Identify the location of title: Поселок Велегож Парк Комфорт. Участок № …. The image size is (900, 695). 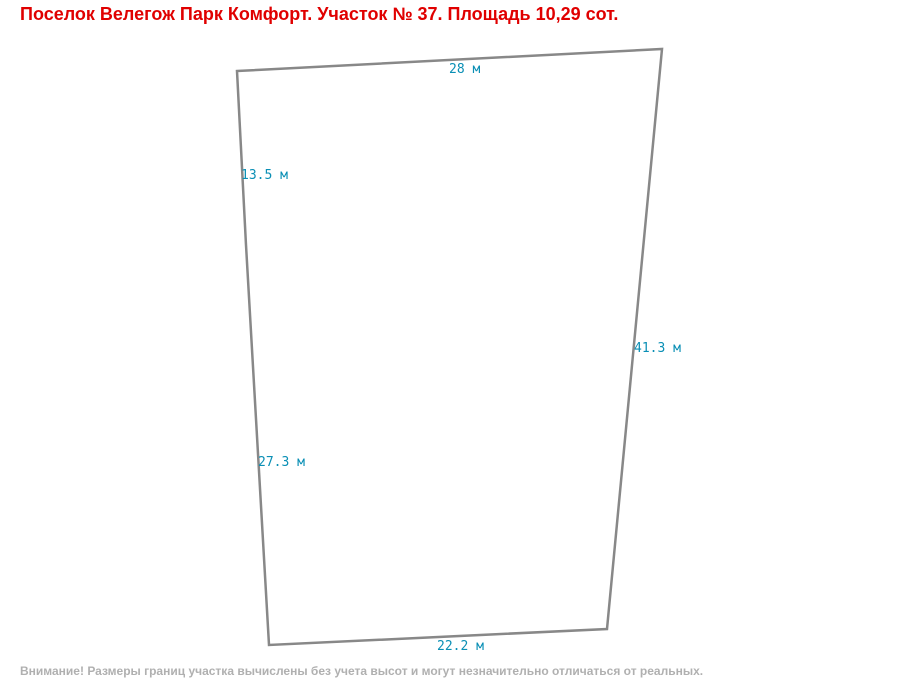
(319, 14).